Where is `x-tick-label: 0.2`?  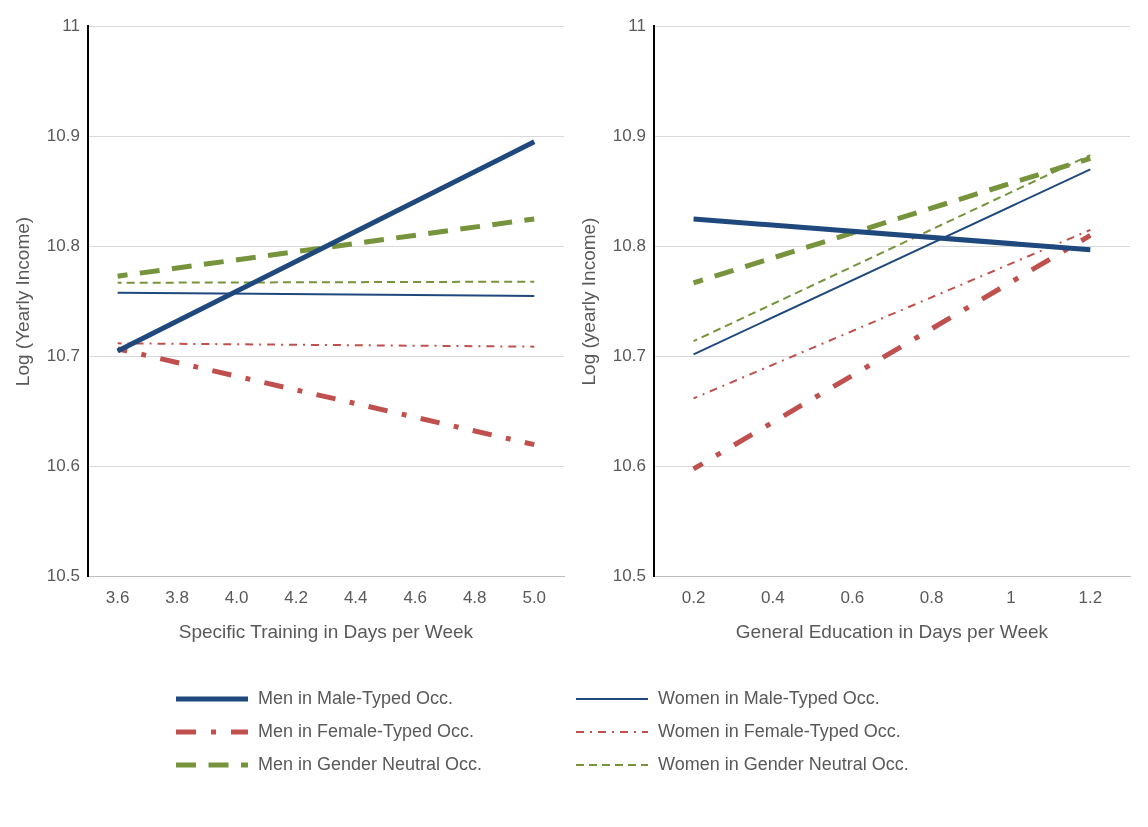
x-tick-label: 0.2 is located at coordinates (693, 597).